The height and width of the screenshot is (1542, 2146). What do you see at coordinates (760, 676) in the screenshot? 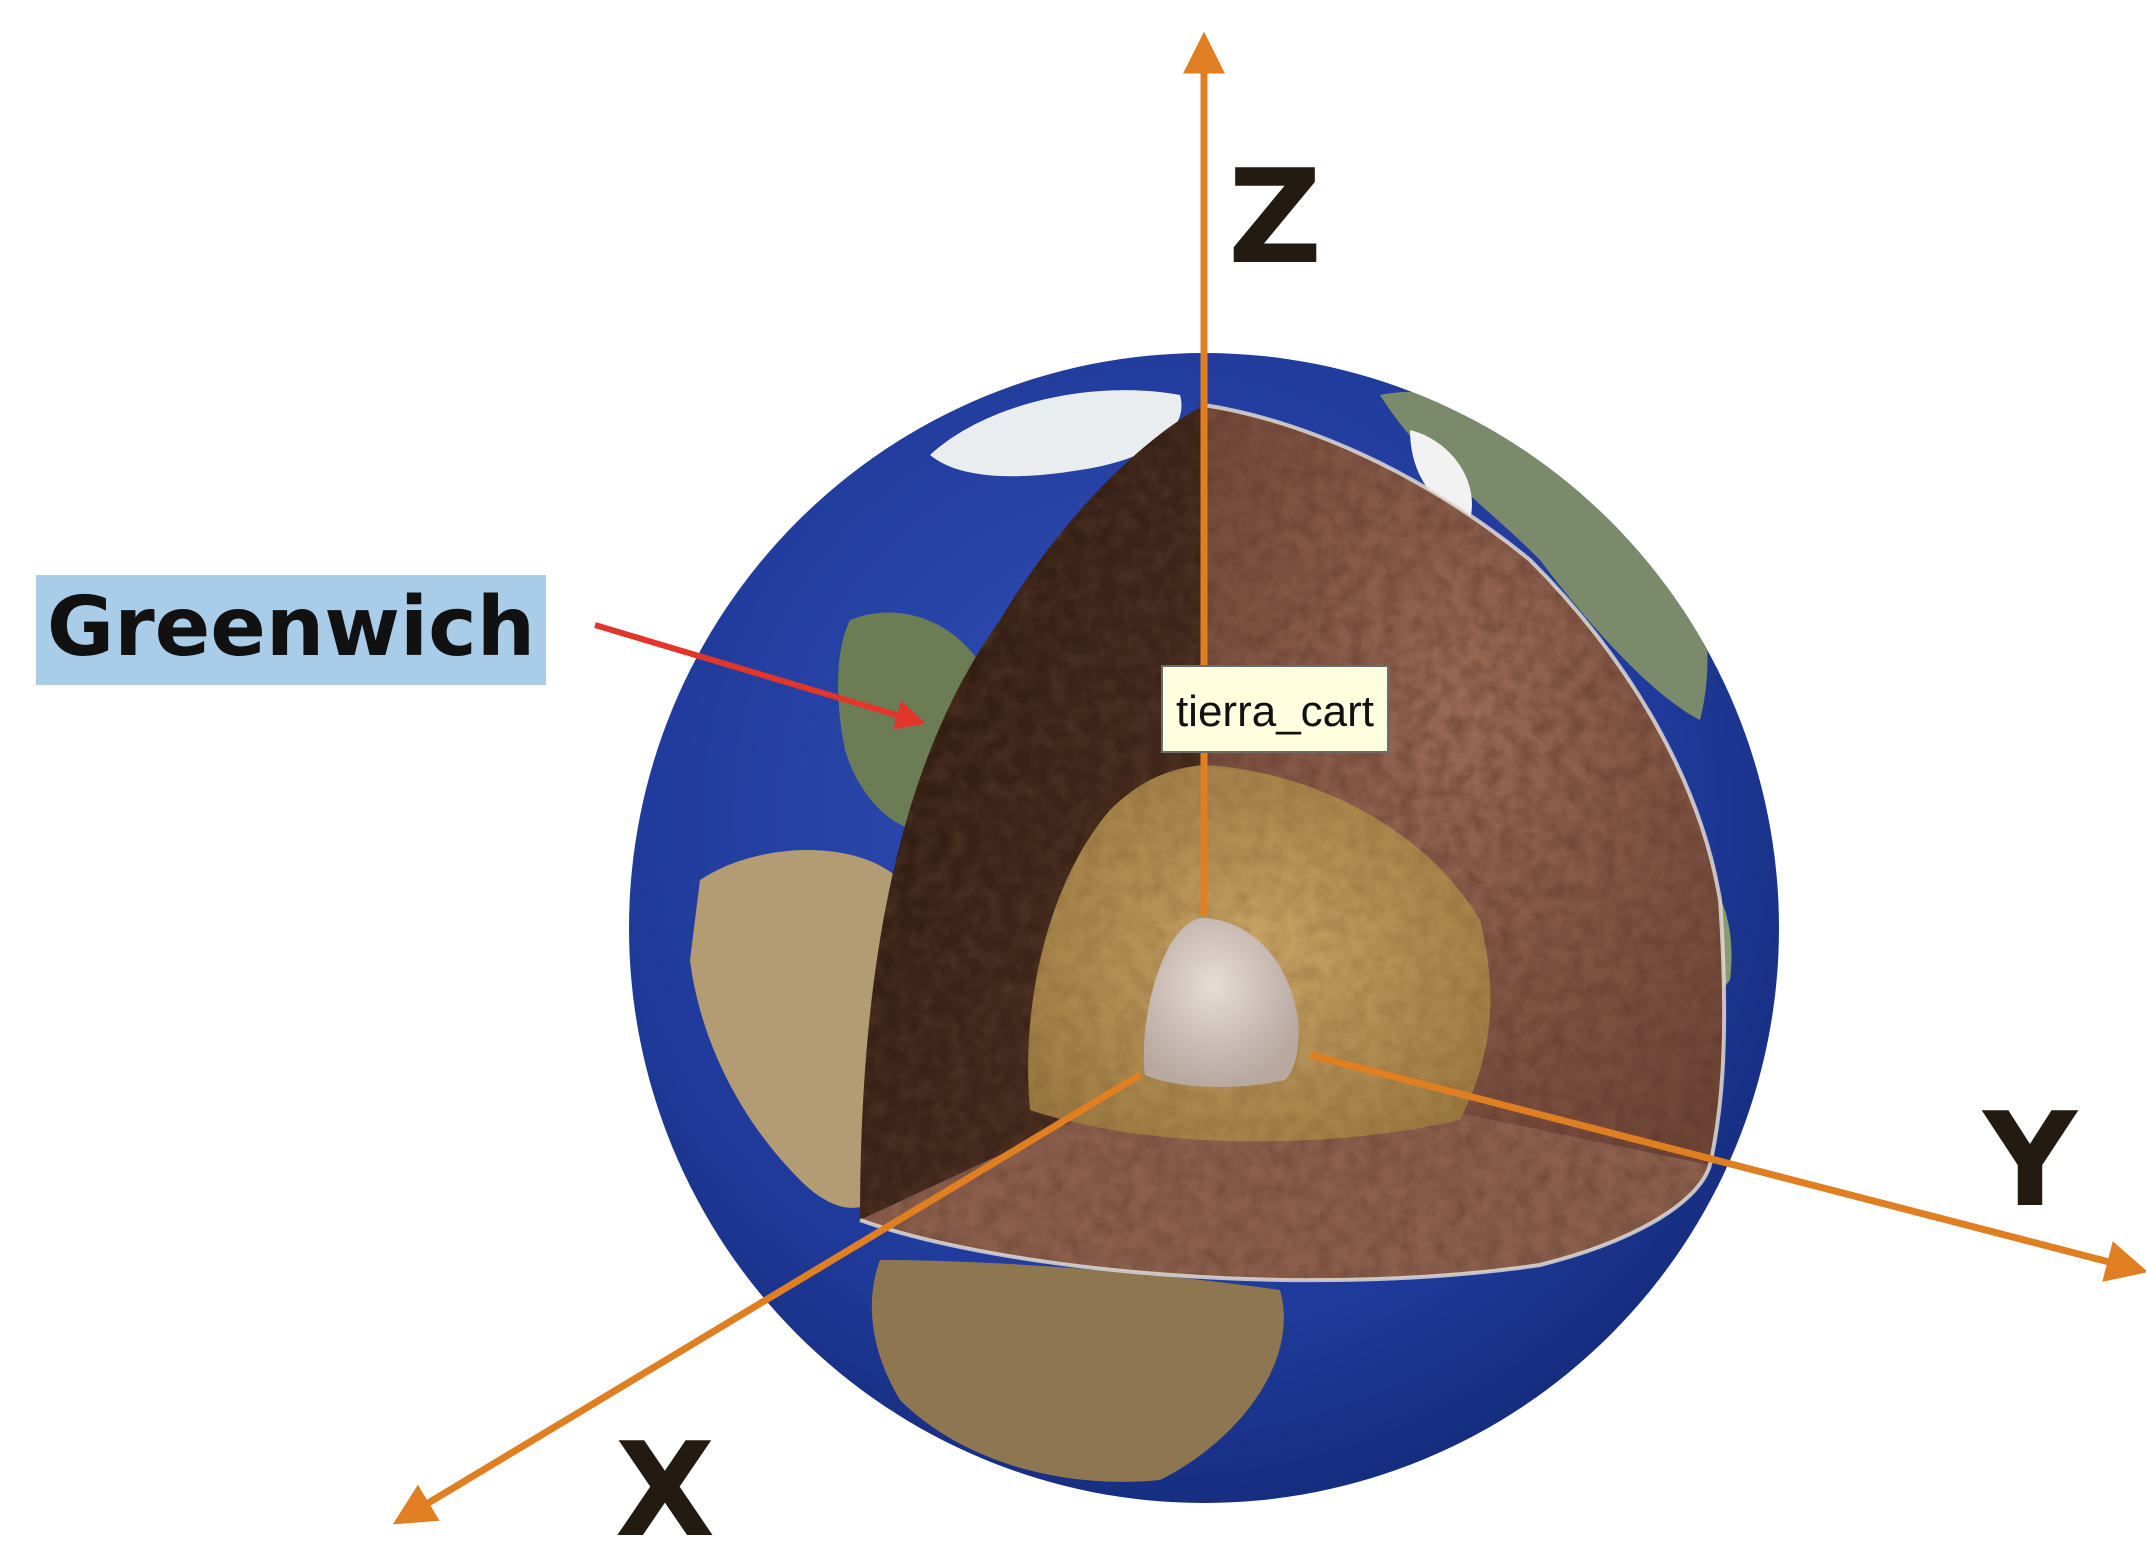
I see `greenwich-pointer-arrow` at bounding box center [760, 676].